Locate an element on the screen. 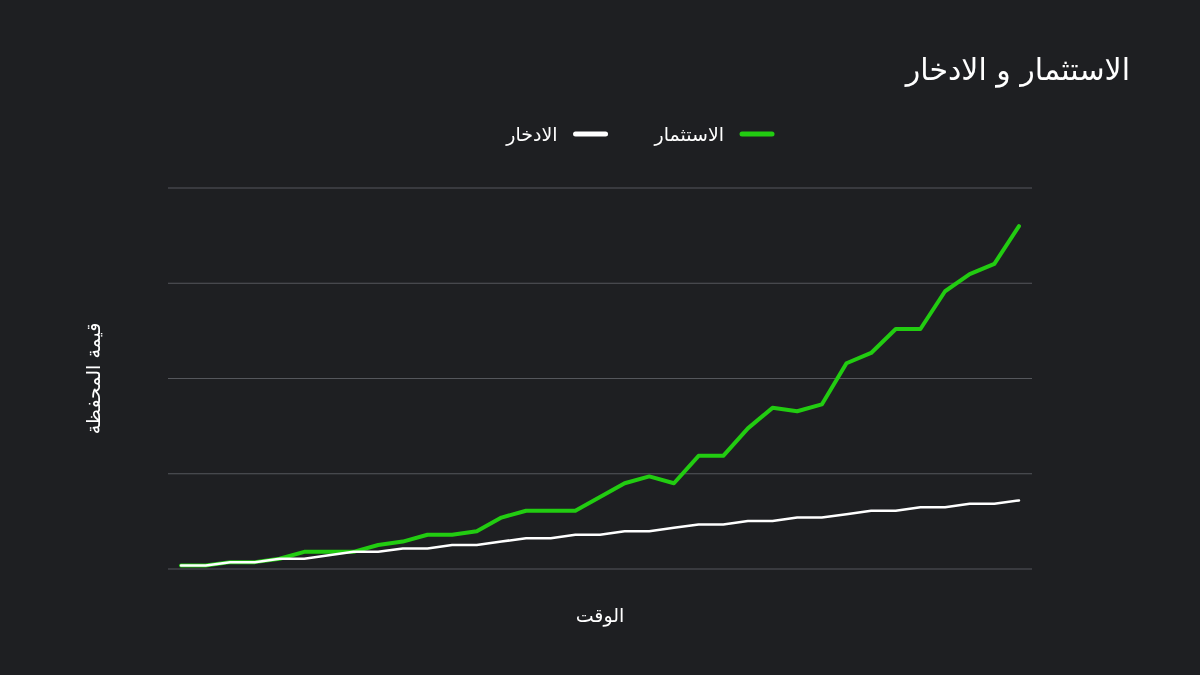 This screenshot has width=1200, height=675. legend-label: الادخار is located at coordinates (531, 134).